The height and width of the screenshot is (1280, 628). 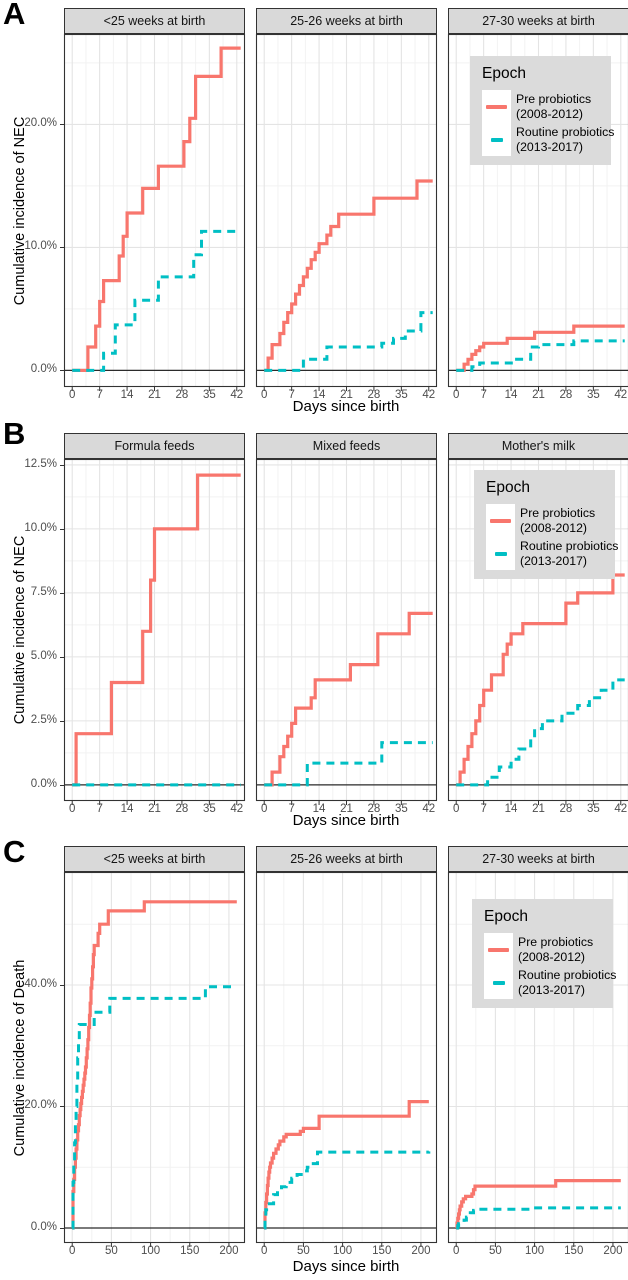 I want to click on facet: <25 weeks at birth 0 50 100 150 200, so click(x=154, y=1051).